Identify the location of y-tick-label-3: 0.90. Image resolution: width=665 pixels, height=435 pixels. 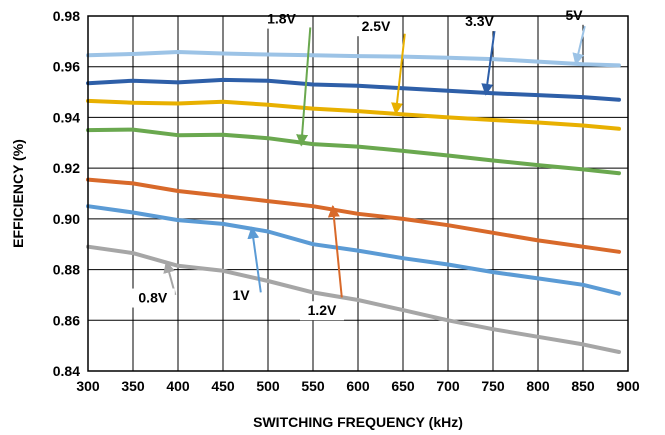
(66, 219).